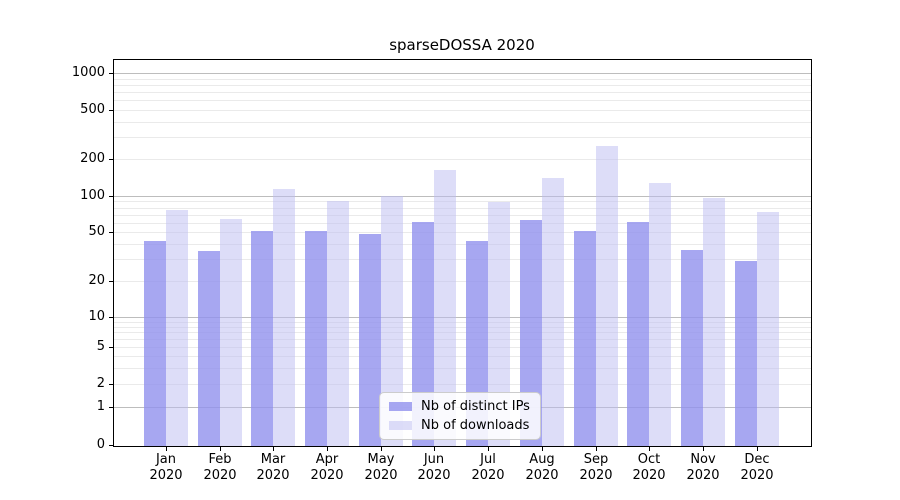  I want to click on bar-distinct-ips-apr, so click(316, 338).